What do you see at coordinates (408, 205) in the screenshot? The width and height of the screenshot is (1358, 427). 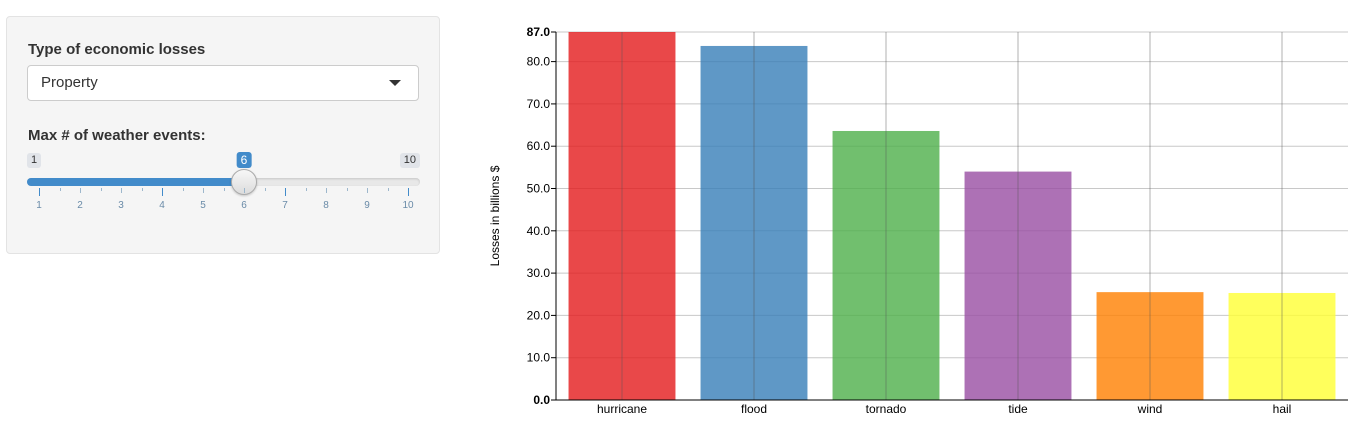 I see `slider-tick-label: 10` at bounding box center [408, 205].